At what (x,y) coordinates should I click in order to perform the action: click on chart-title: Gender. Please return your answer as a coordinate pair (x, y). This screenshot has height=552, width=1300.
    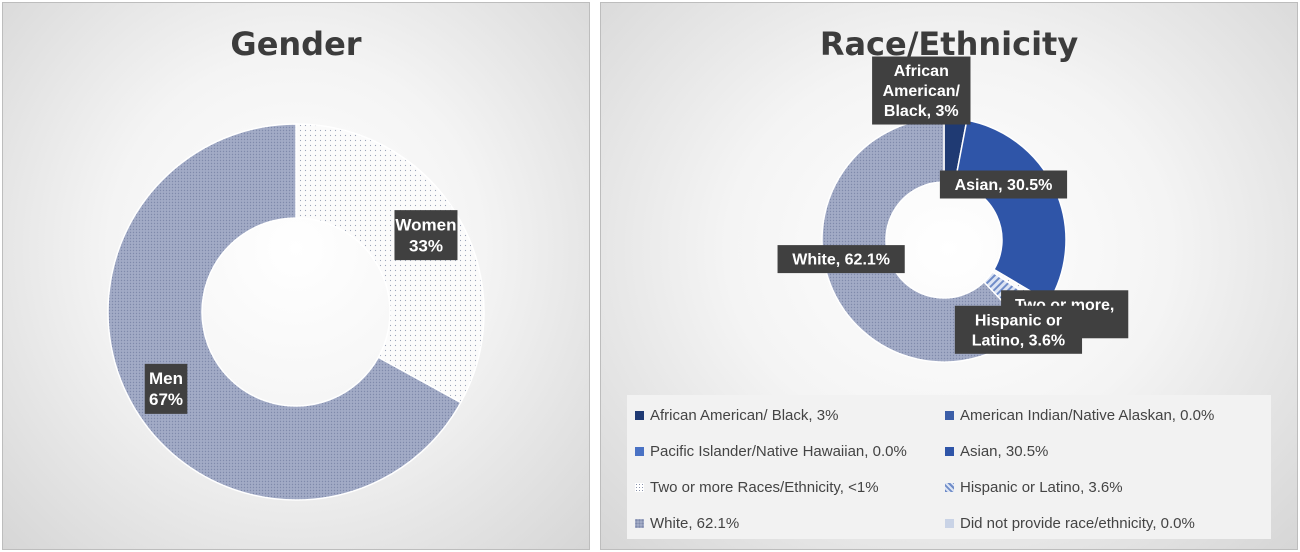
    Looking at the image, I should click on (296, 44).